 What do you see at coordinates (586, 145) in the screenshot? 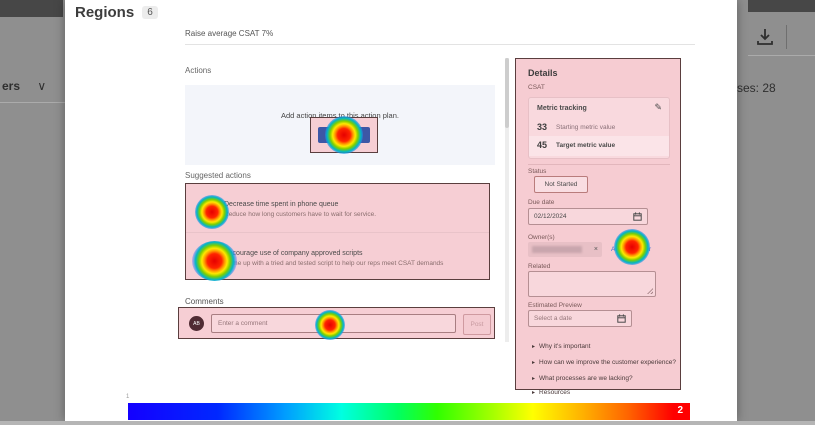
I see `target-metric-label: Target metric value` at bounding box center [586, 145].